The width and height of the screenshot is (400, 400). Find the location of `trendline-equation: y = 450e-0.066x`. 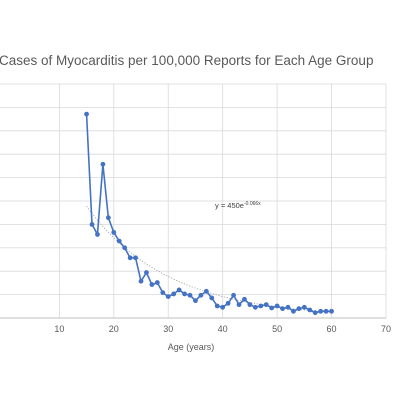

trendline-equation: y = 450e-0.066x is located at coordinates (238, 205).